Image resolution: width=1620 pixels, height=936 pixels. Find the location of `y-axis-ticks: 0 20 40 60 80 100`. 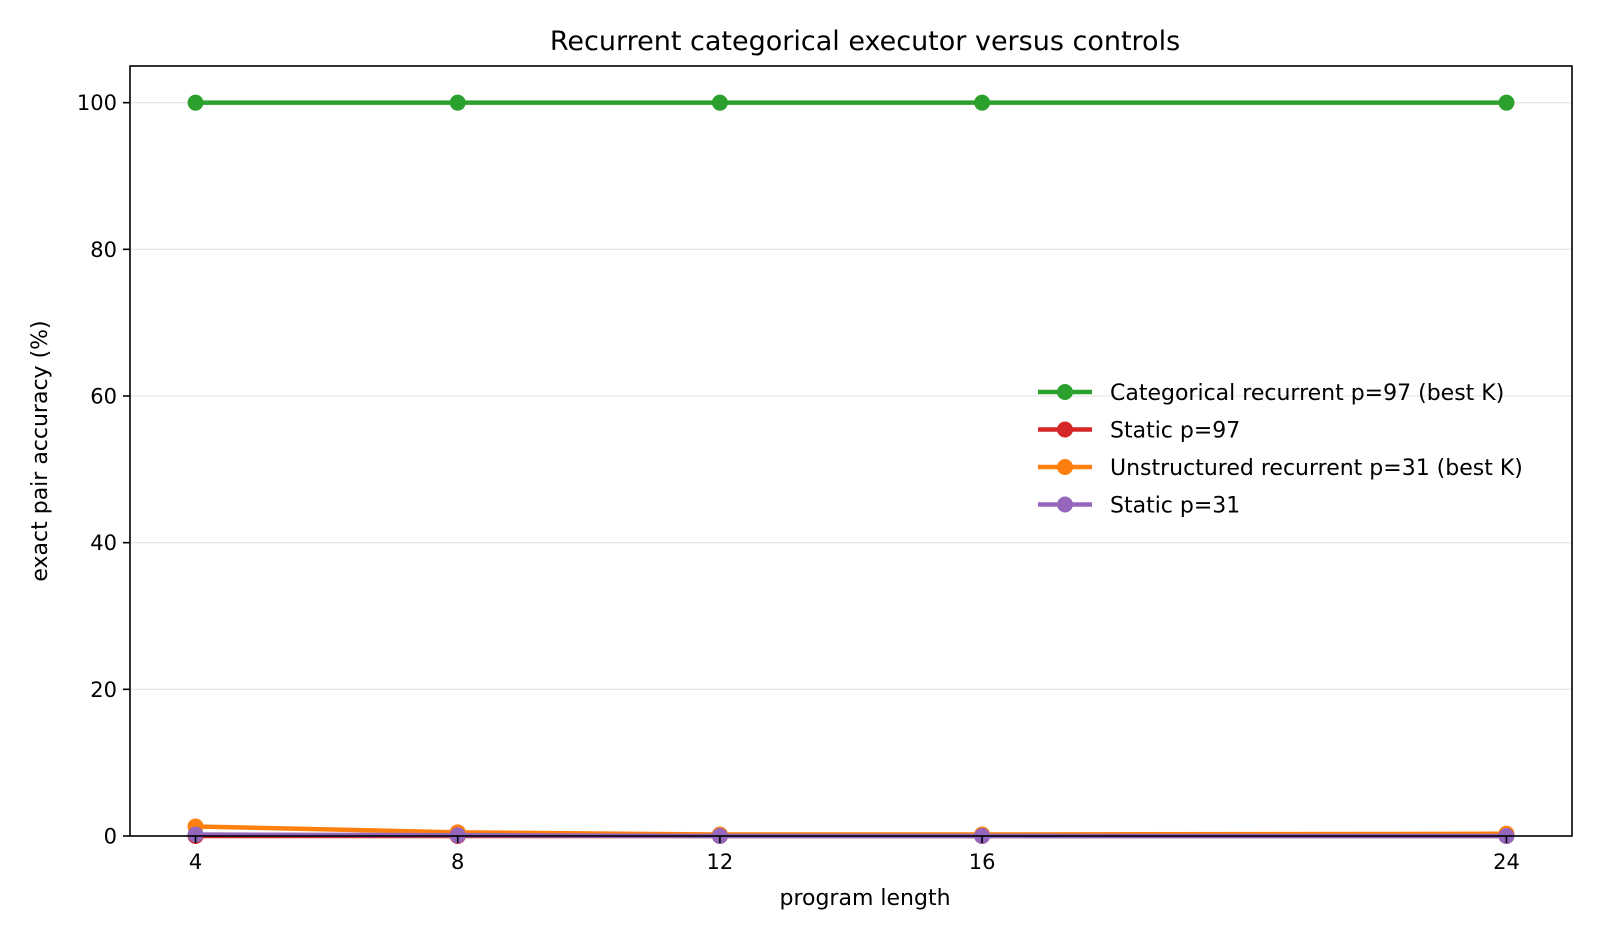

y-axis-ticks: 0 20 40 60 80 100 is located at coordinates (103, 470).